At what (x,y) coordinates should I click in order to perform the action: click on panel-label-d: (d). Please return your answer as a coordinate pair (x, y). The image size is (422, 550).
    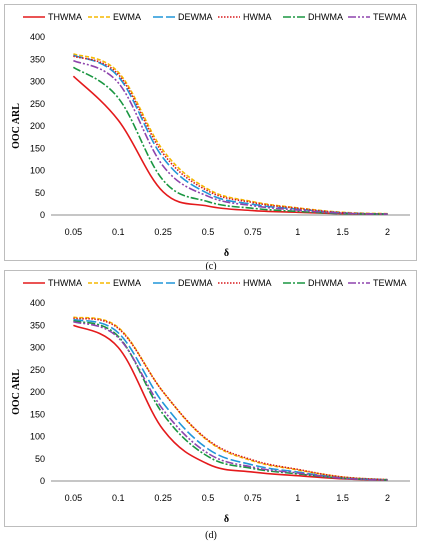
    Looking at the image, I should click on (211, 535).